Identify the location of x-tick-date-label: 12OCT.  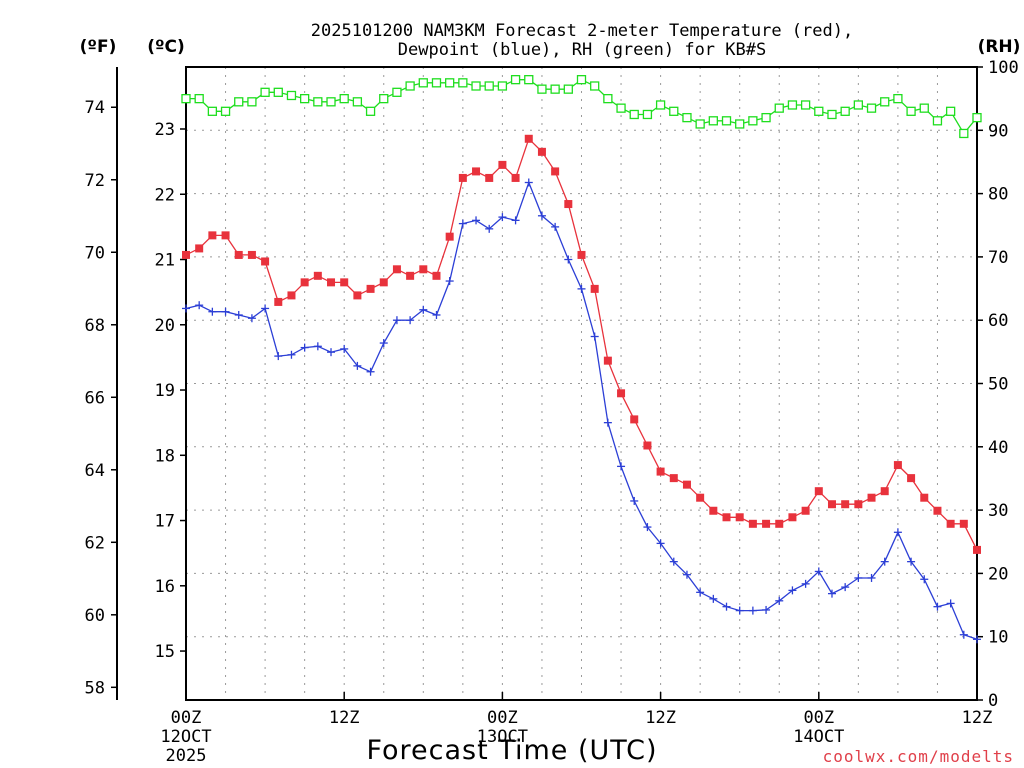
(185, 737).